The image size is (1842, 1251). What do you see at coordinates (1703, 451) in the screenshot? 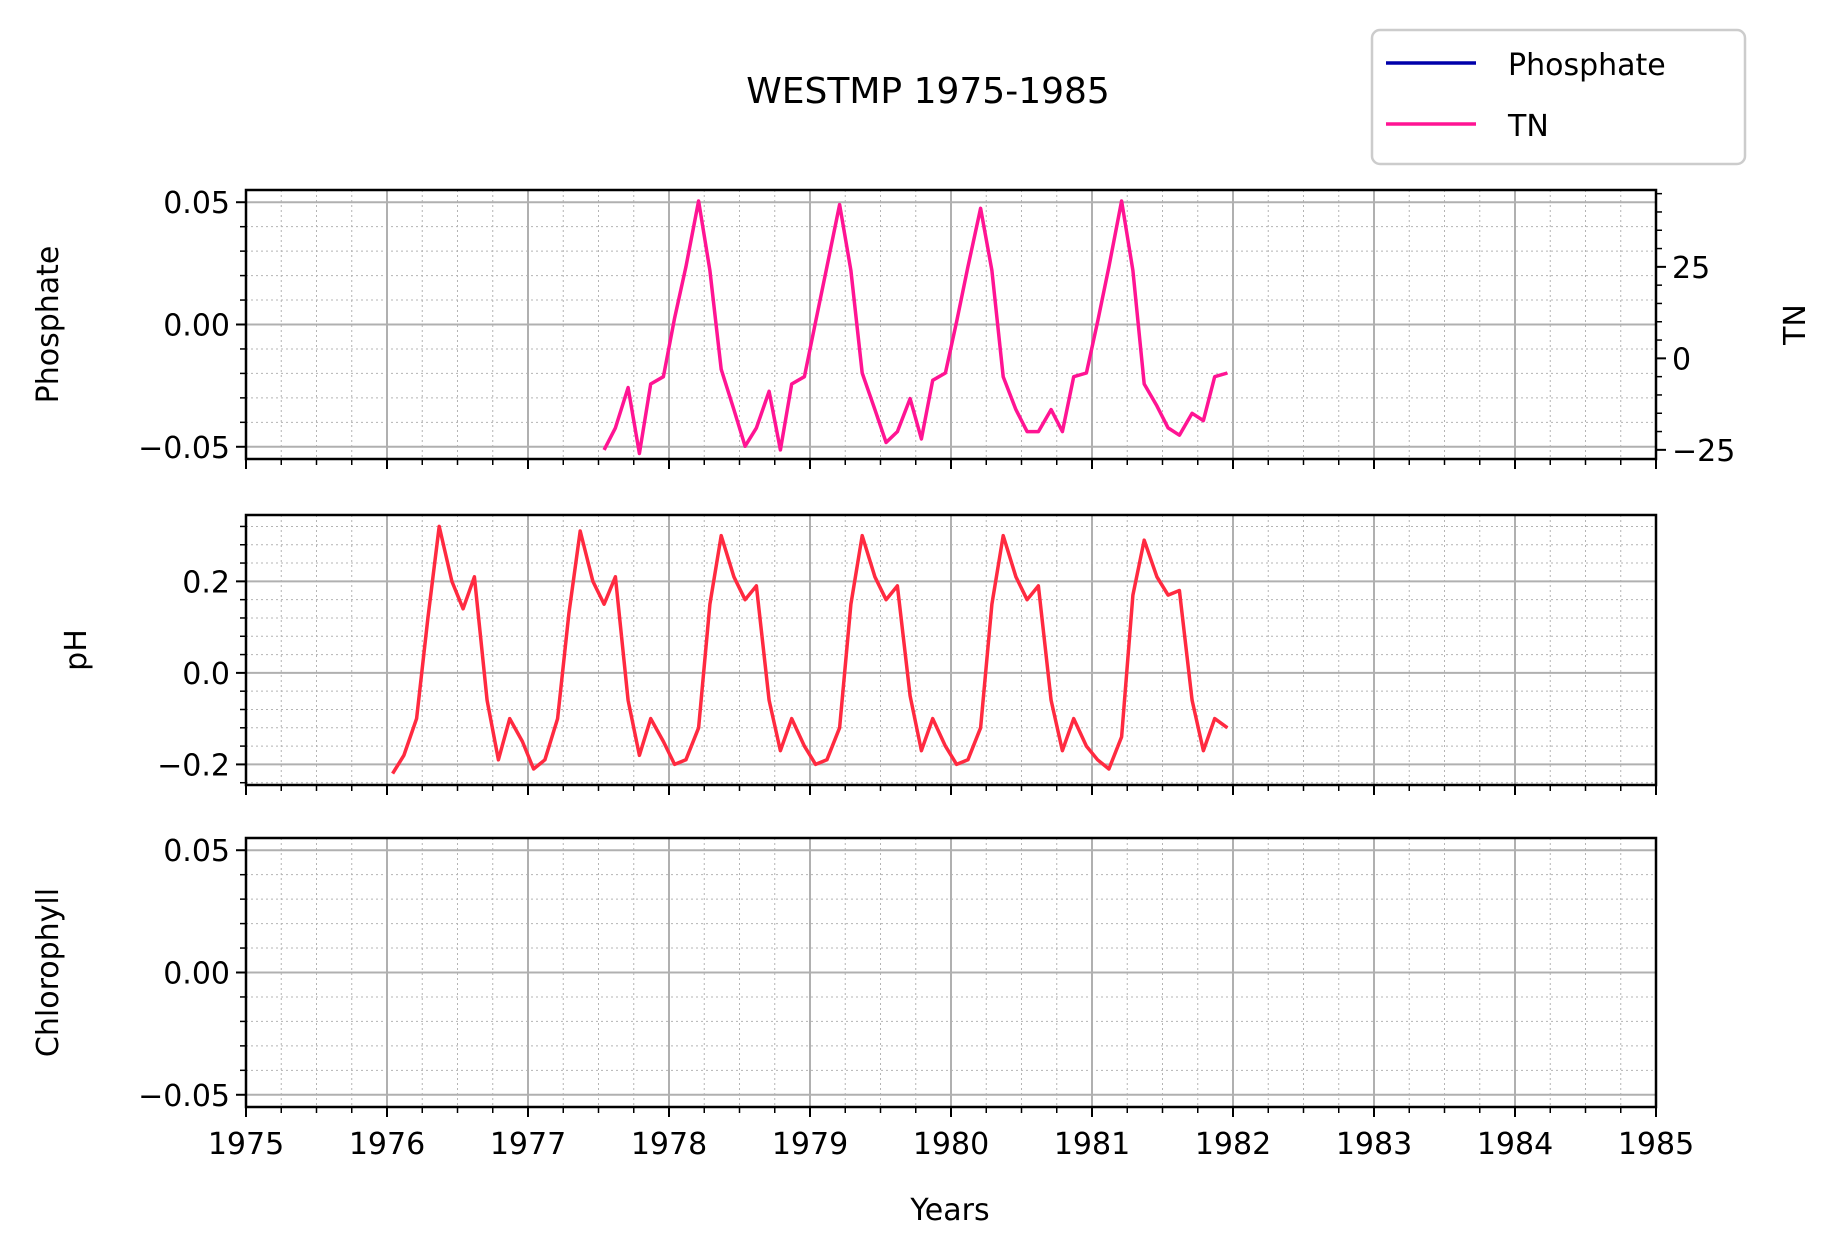
I see `y2-tick-label: −25` at bounding box center [1703, 451].